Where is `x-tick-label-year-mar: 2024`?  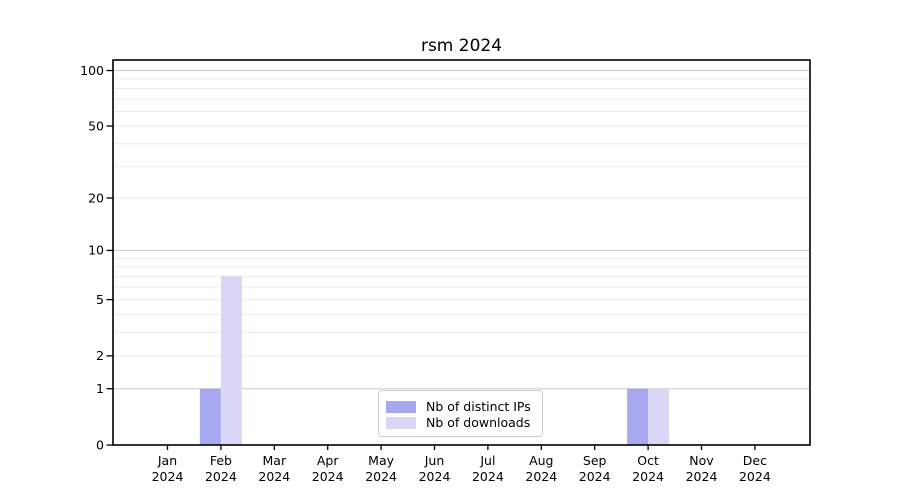
x-tick-label-year-mar: 2024 is located at coordinates (274, 476).